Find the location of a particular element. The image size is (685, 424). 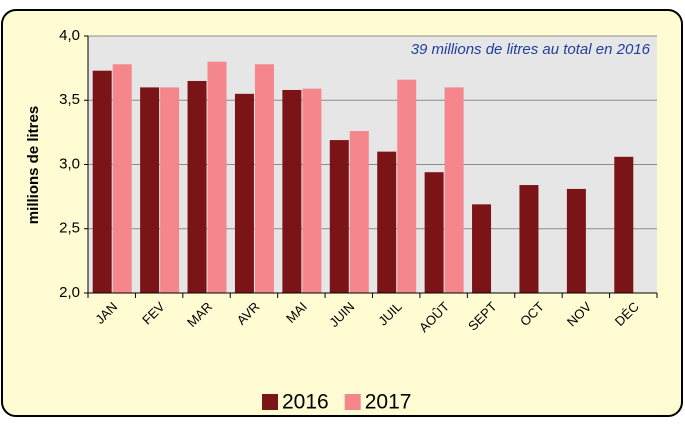

annotation: 39 millions de litres au total en 2016 is located at coordinates (531, 49).